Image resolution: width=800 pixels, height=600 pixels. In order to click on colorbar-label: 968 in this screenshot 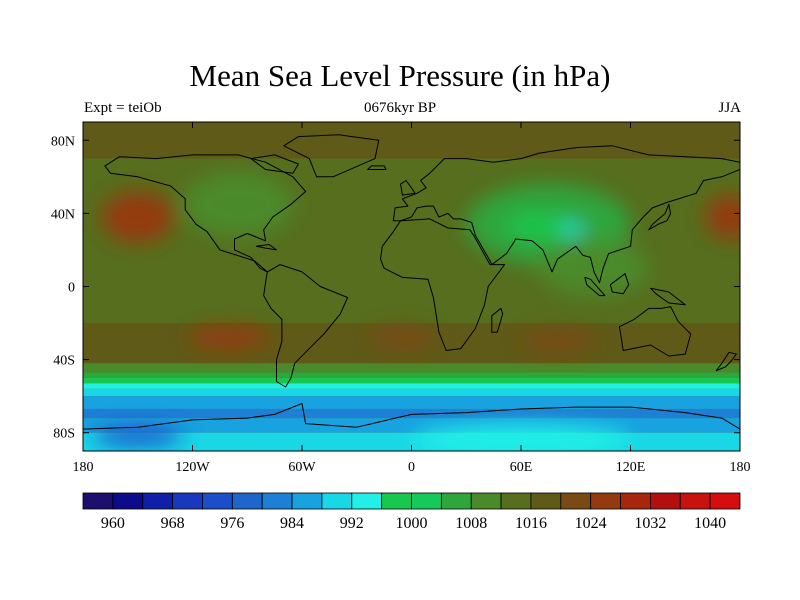, I will do `click(173, 523)`.